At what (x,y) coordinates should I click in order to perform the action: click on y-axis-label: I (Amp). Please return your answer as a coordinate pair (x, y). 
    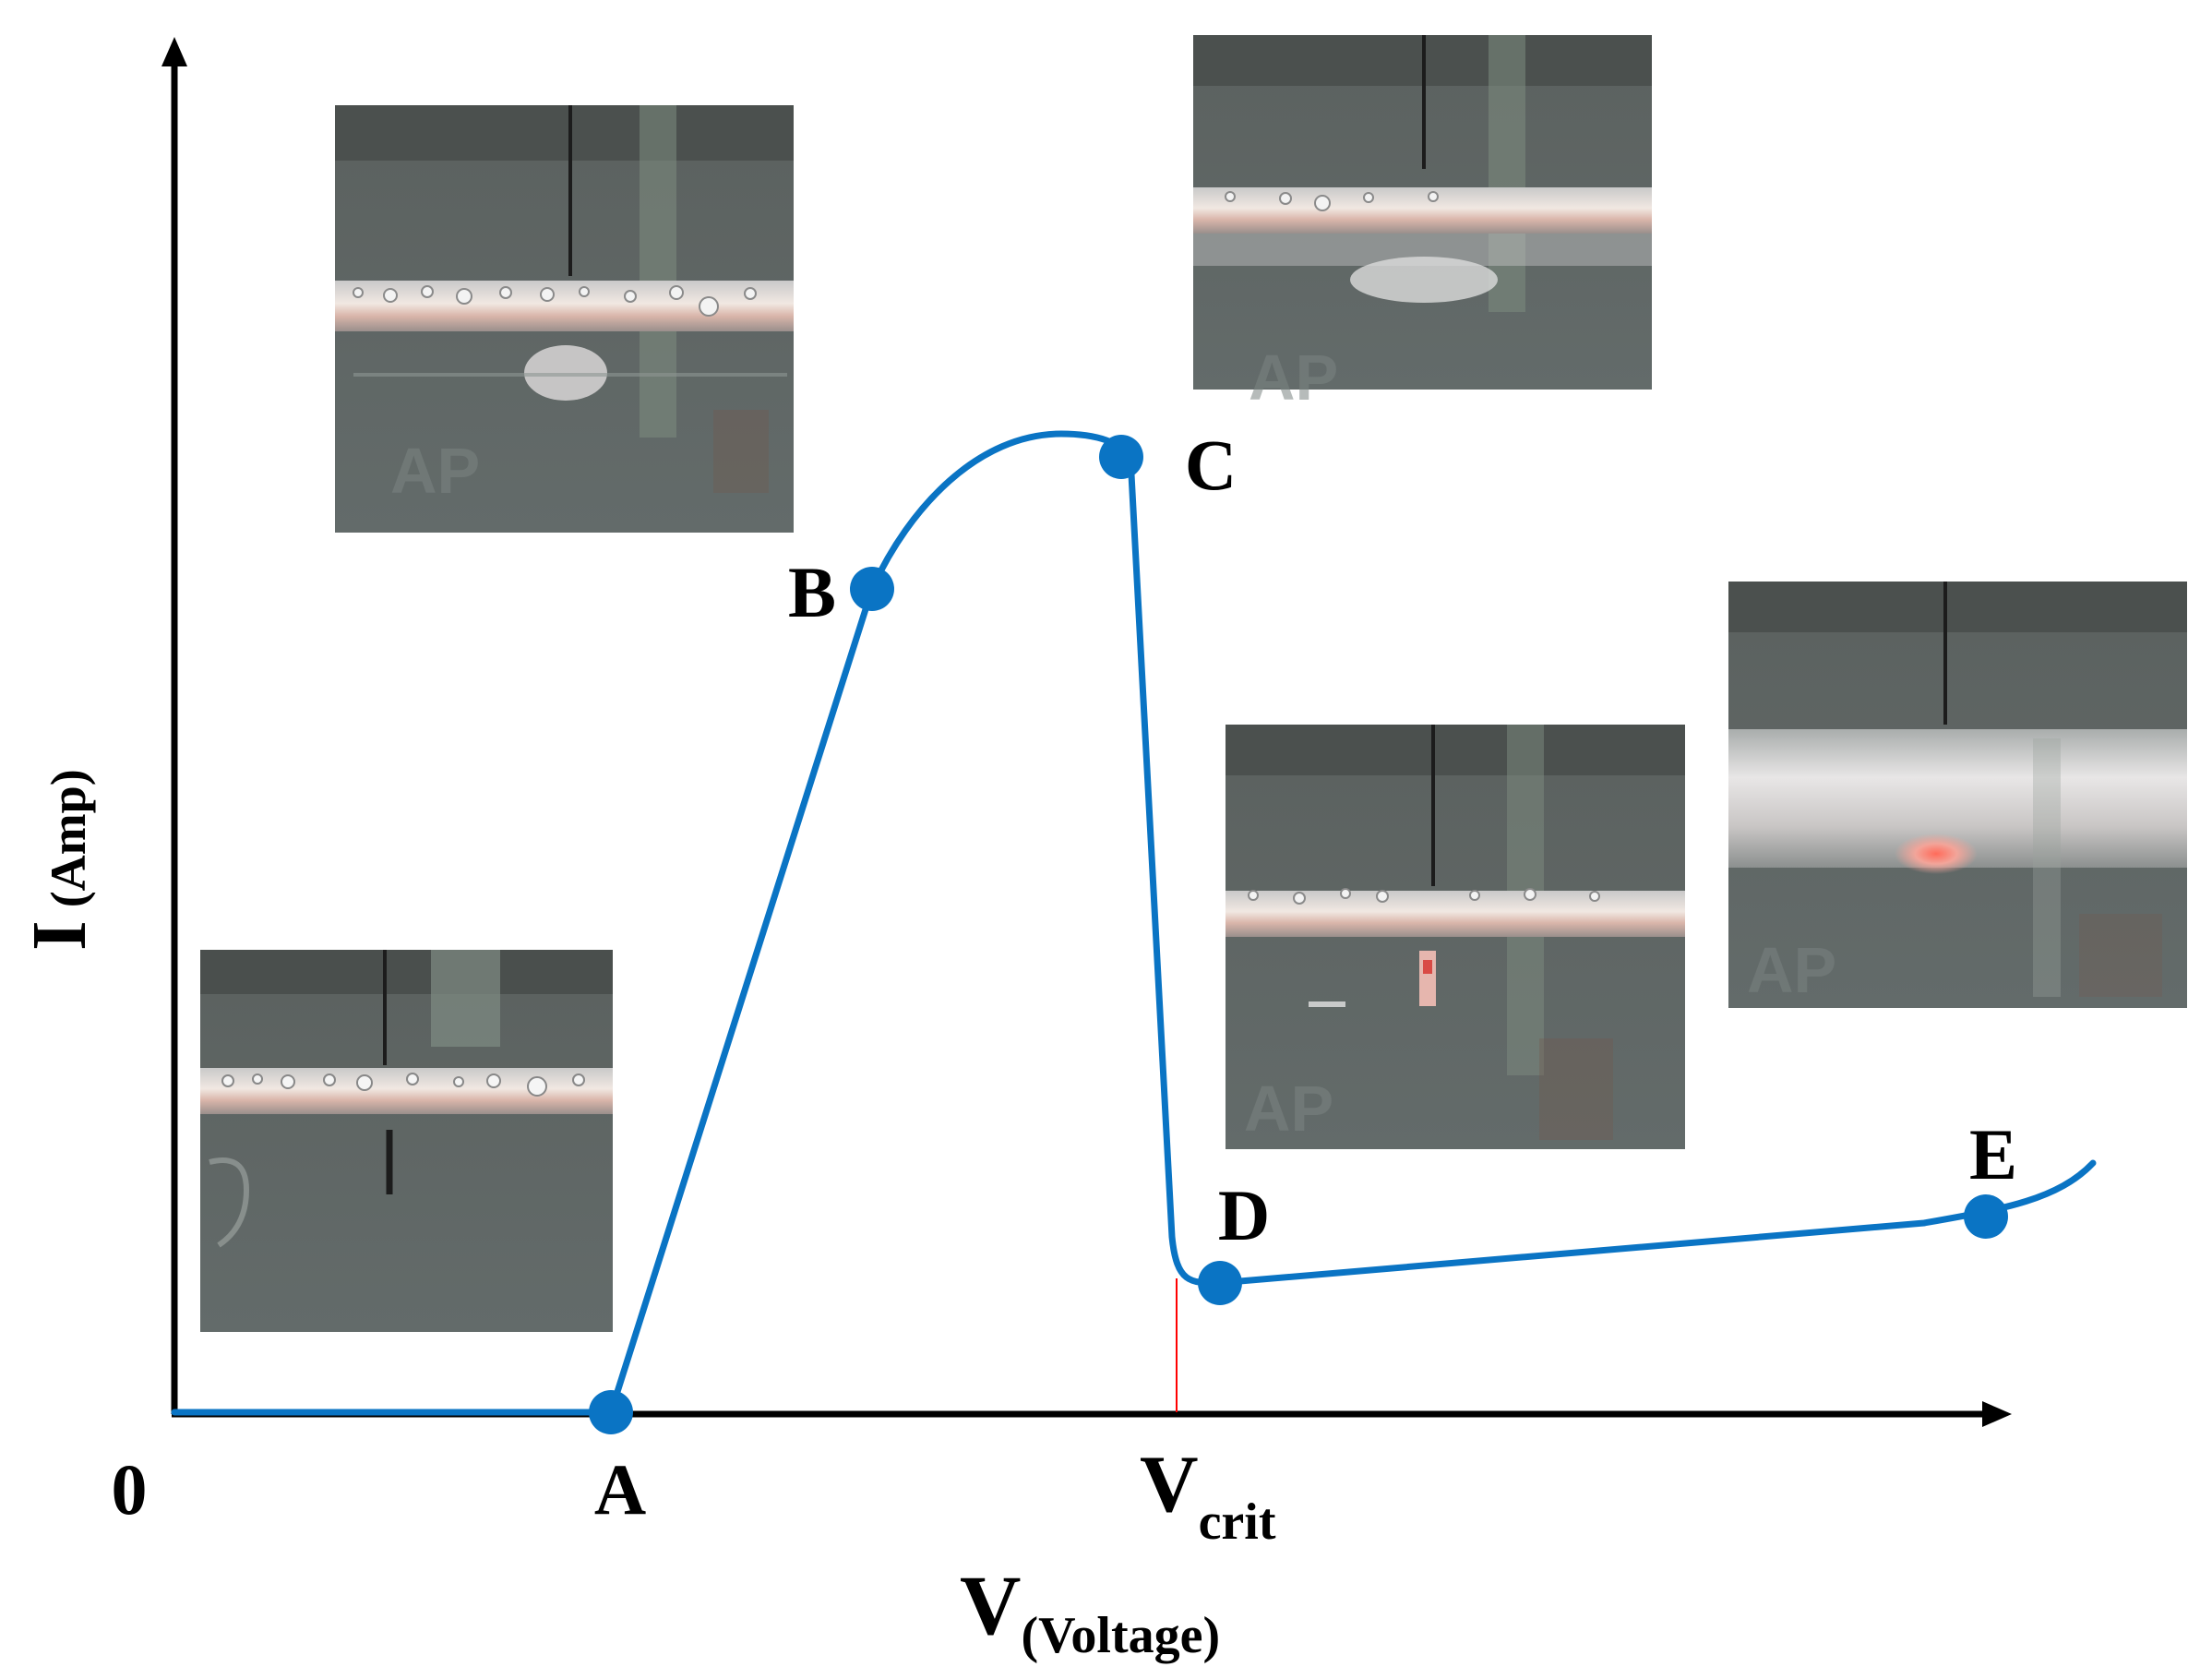
    Looking at the image, I should click on (59, 860).